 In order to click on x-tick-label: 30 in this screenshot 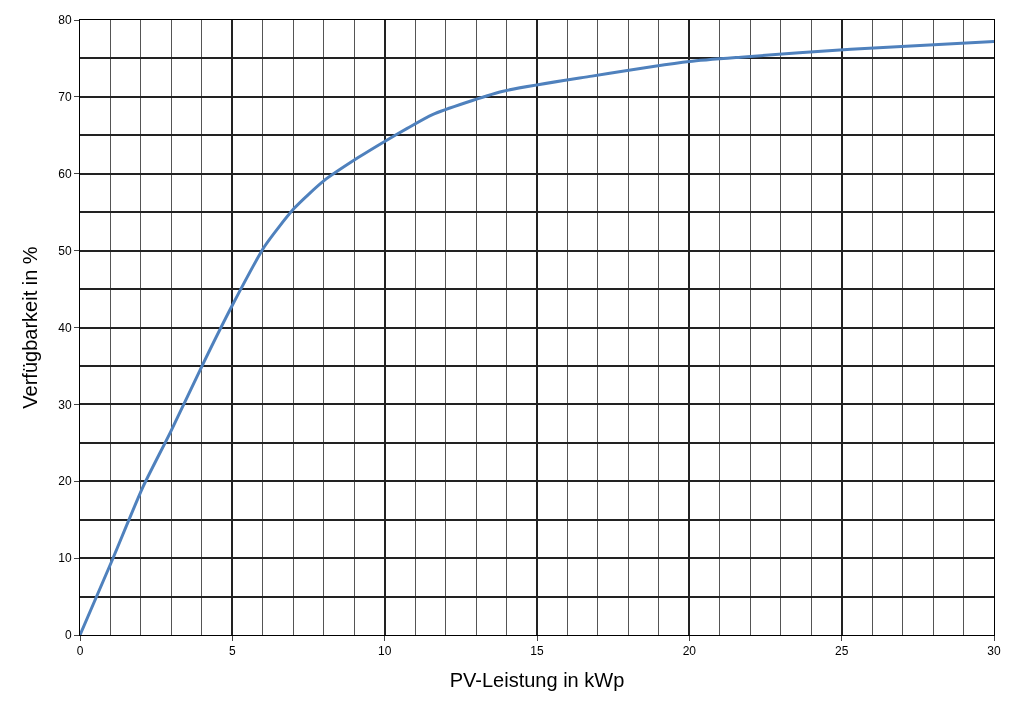, I will do `click(994, 651)`.